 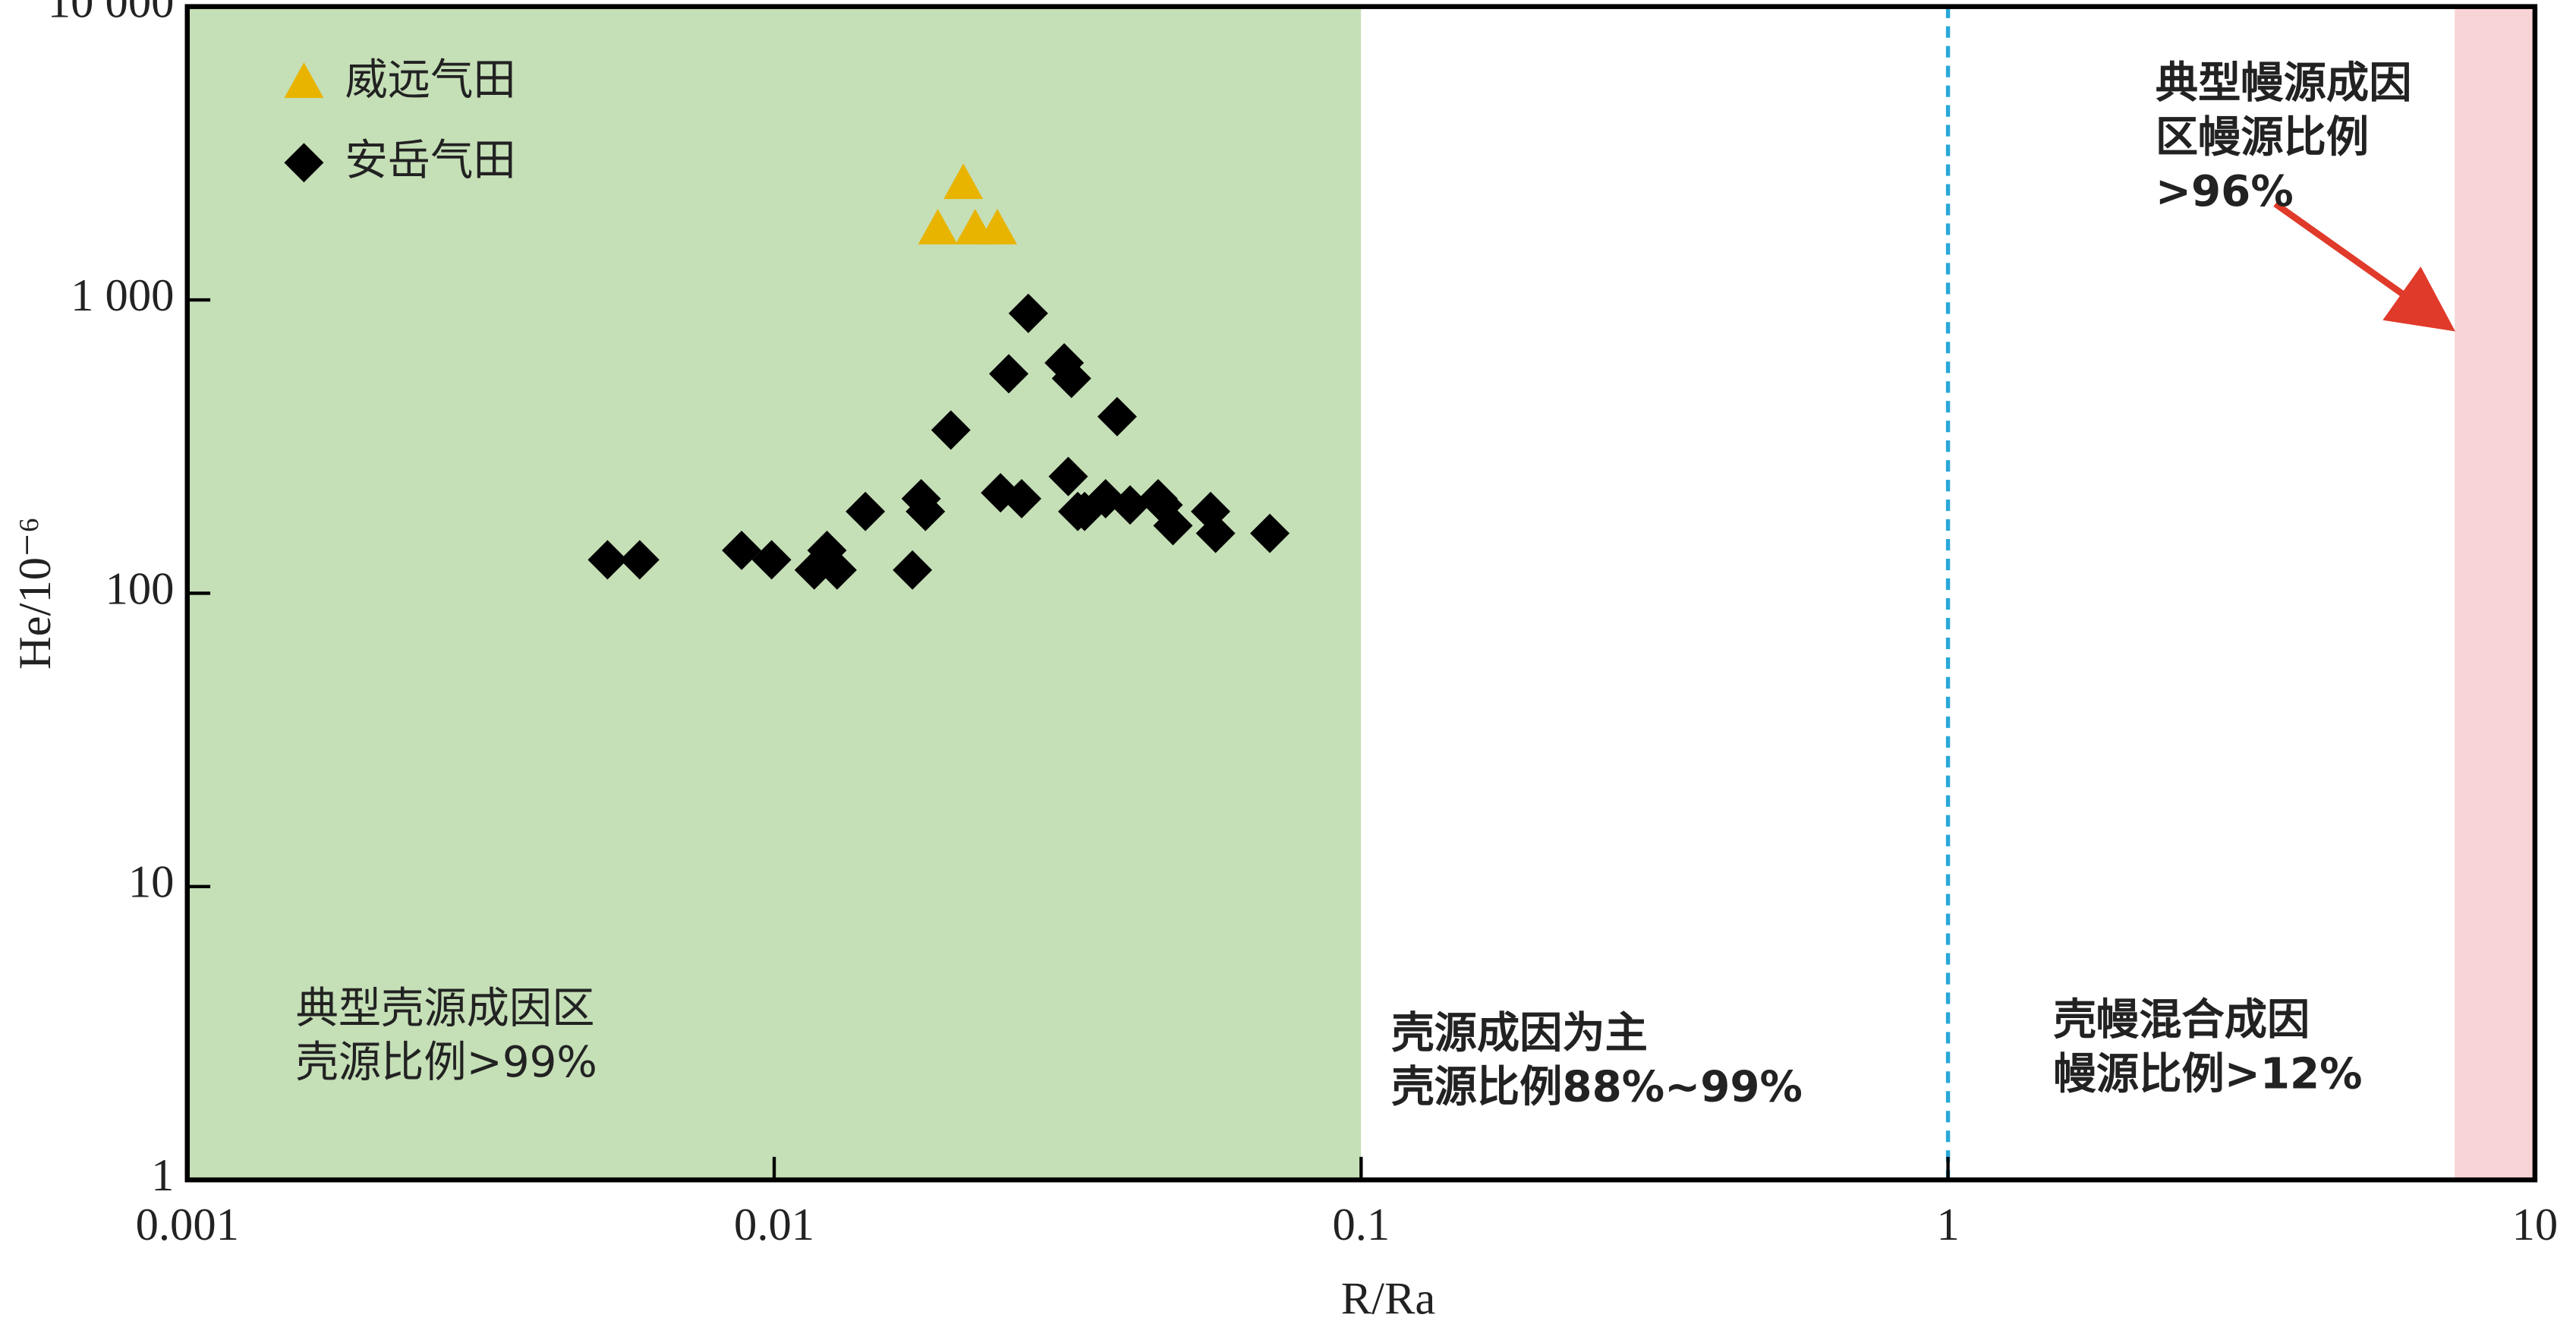 What do you see at coordinates (2364, 266) in the screenshot?
I see `annotation-arrow` at bounding box center [2364, 266].